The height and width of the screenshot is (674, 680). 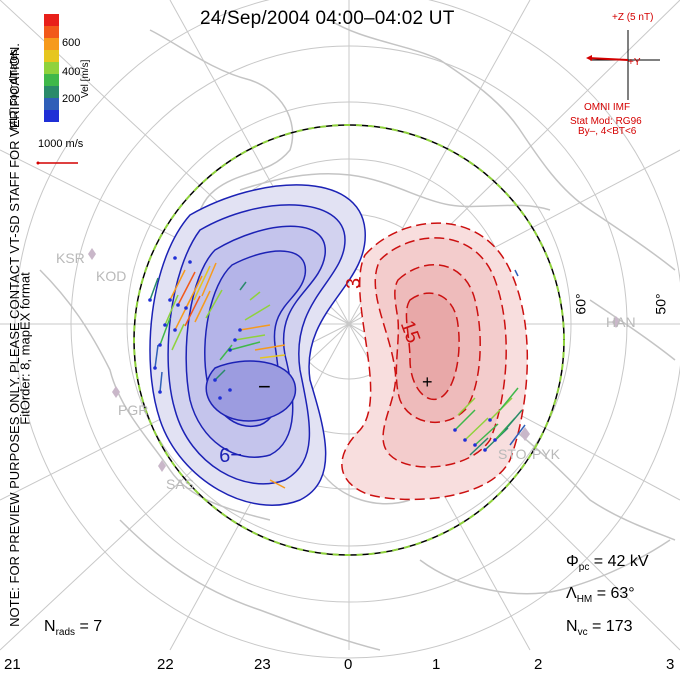 What do you see at coordinates (217, 375) in the screenshot?
I see `vector-cluster-dusk` at bounding box center [217, 375].